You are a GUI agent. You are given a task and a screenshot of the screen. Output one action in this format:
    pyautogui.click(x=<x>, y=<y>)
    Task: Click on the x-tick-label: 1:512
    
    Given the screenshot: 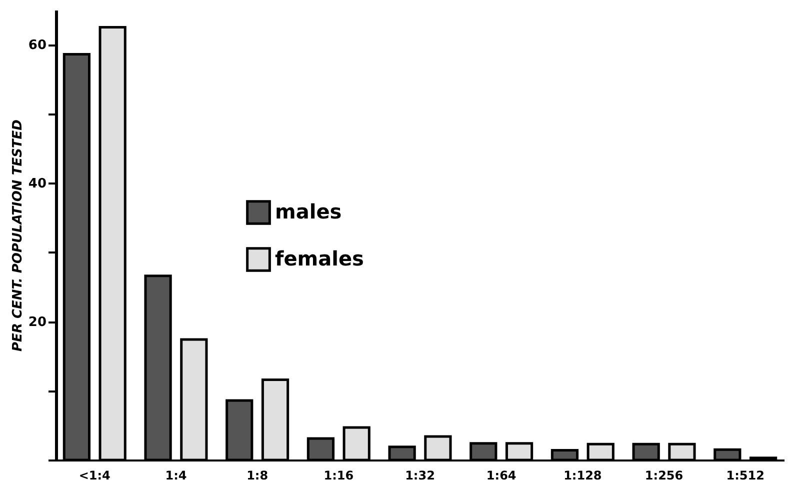 What is the action you would take?
    pyautogui.click(x=745, y=475)
    